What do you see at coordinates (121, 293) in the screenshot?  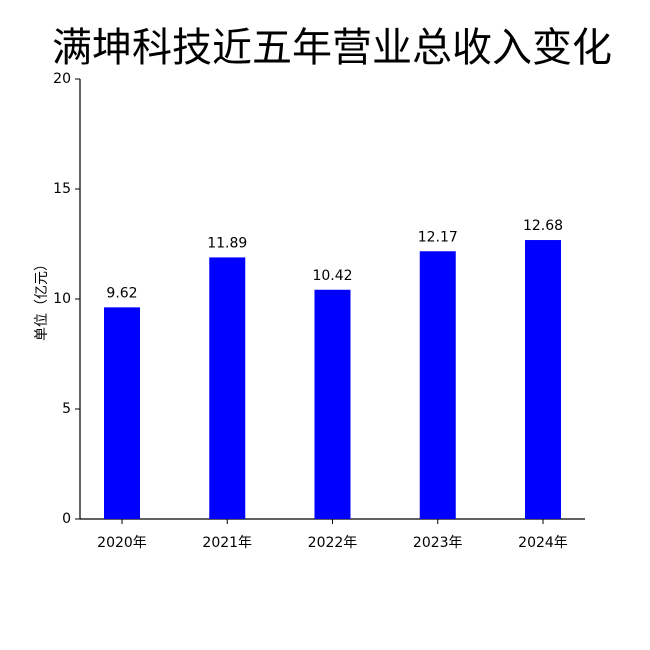 I see `data-label: 9.62` at bounding box center [121, 293].